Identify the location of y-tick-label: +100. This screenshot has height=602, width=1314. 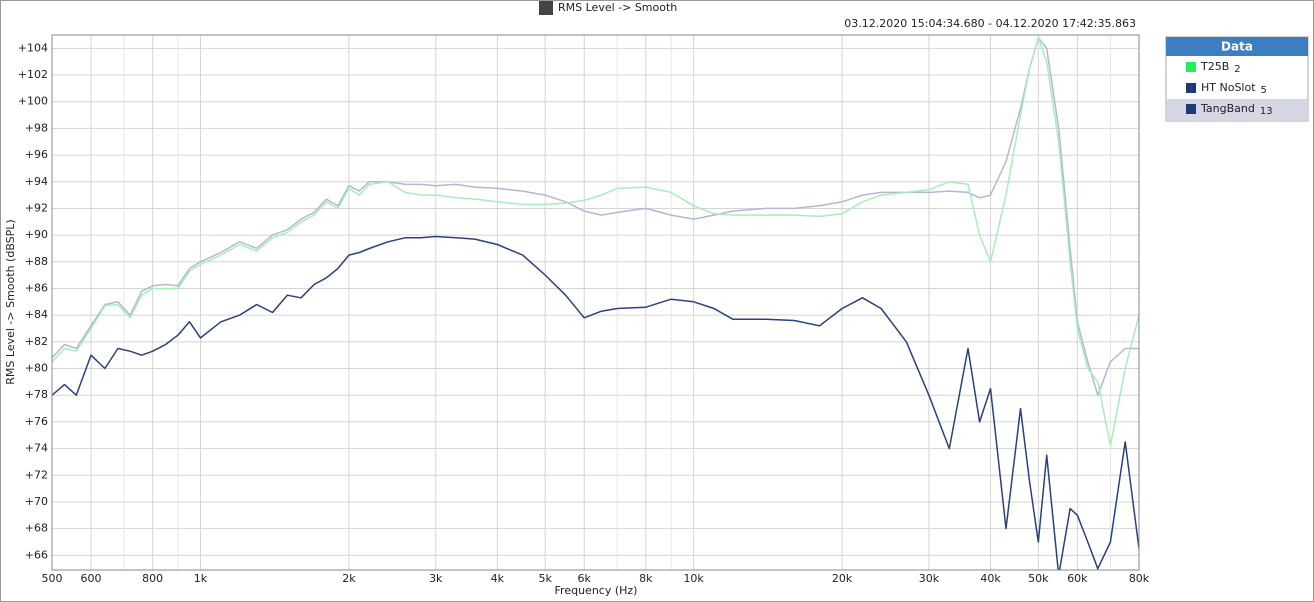
(33, 101).